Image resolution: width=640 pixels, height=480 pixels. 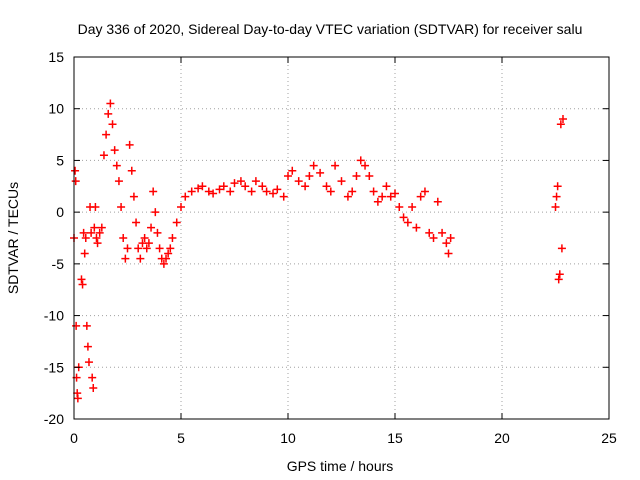 I want to click on y-tick-label: 10, so click(x=56, y=109).